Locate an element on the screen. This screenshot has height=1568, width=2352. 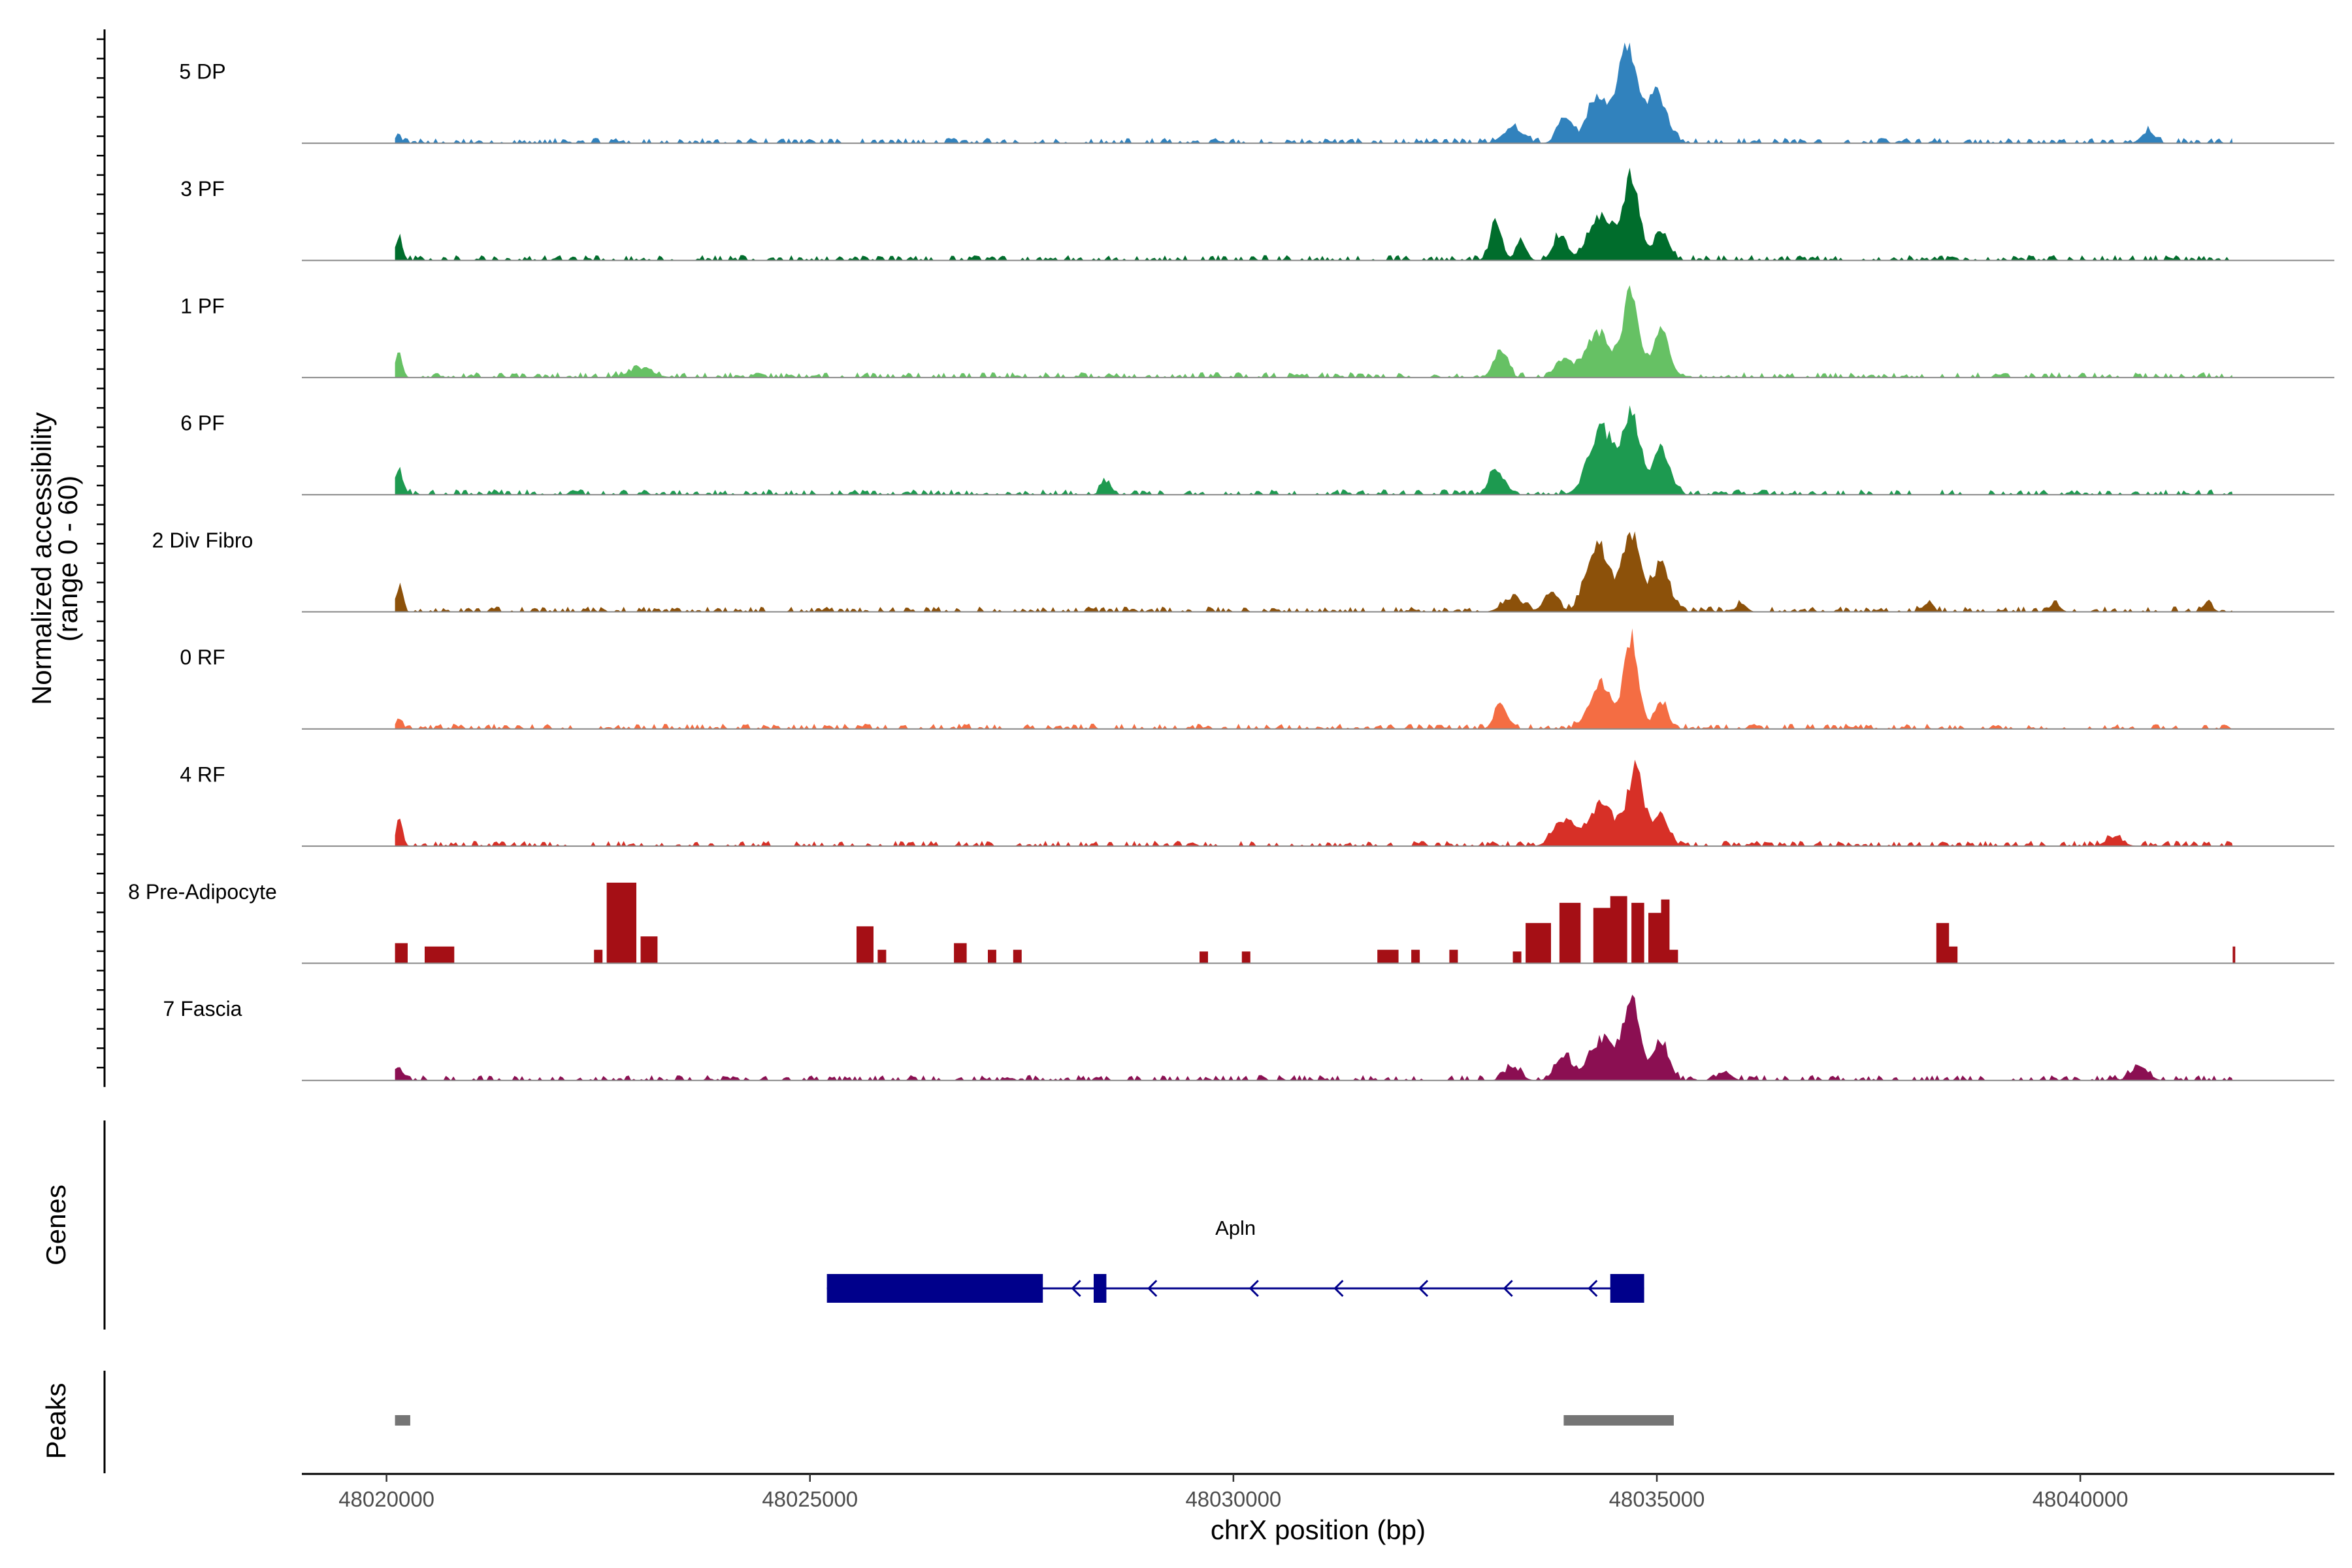
coverage-track: 5 DP is located at coordinates (1256, 93).